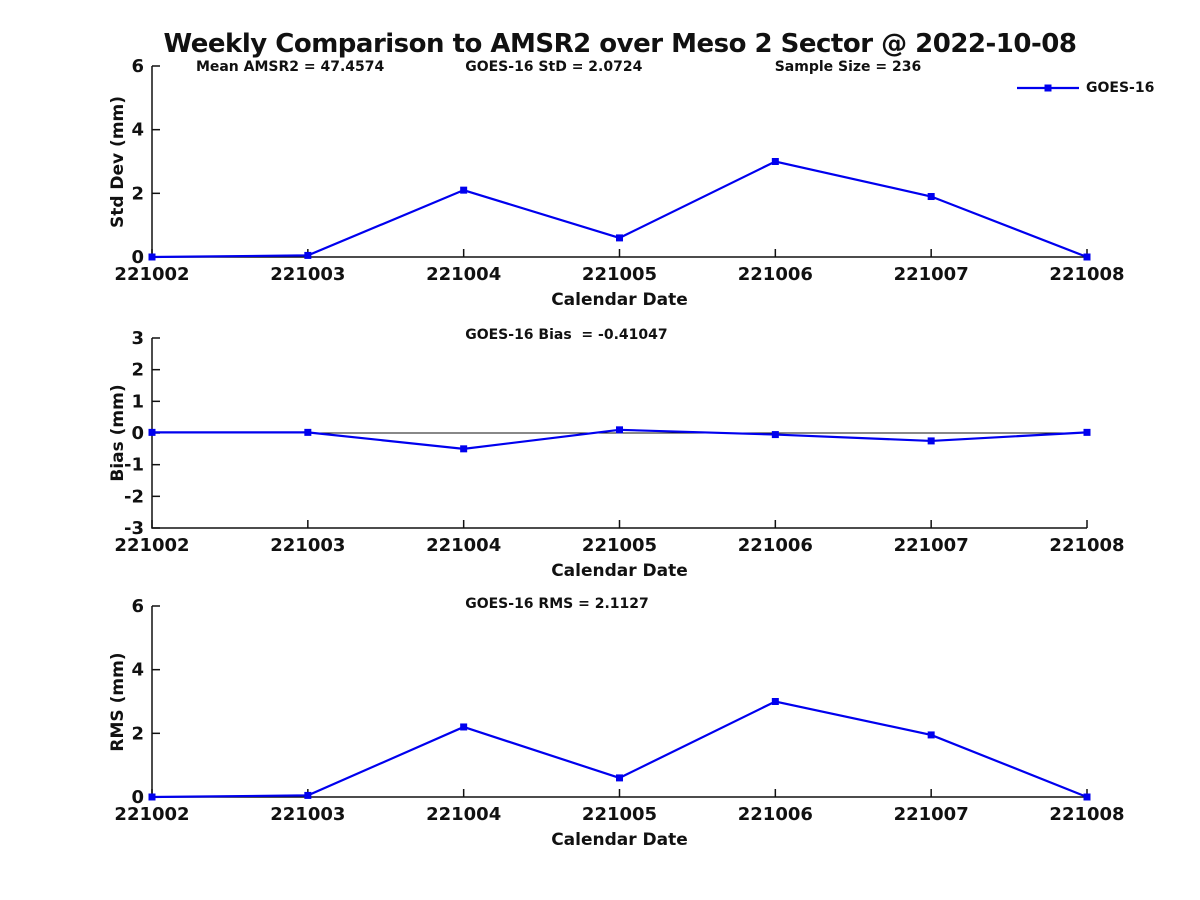 This screenshot has width=1200, height=900. I want to click on stat-annotation: Sample Size = 236, so click(848, 67).